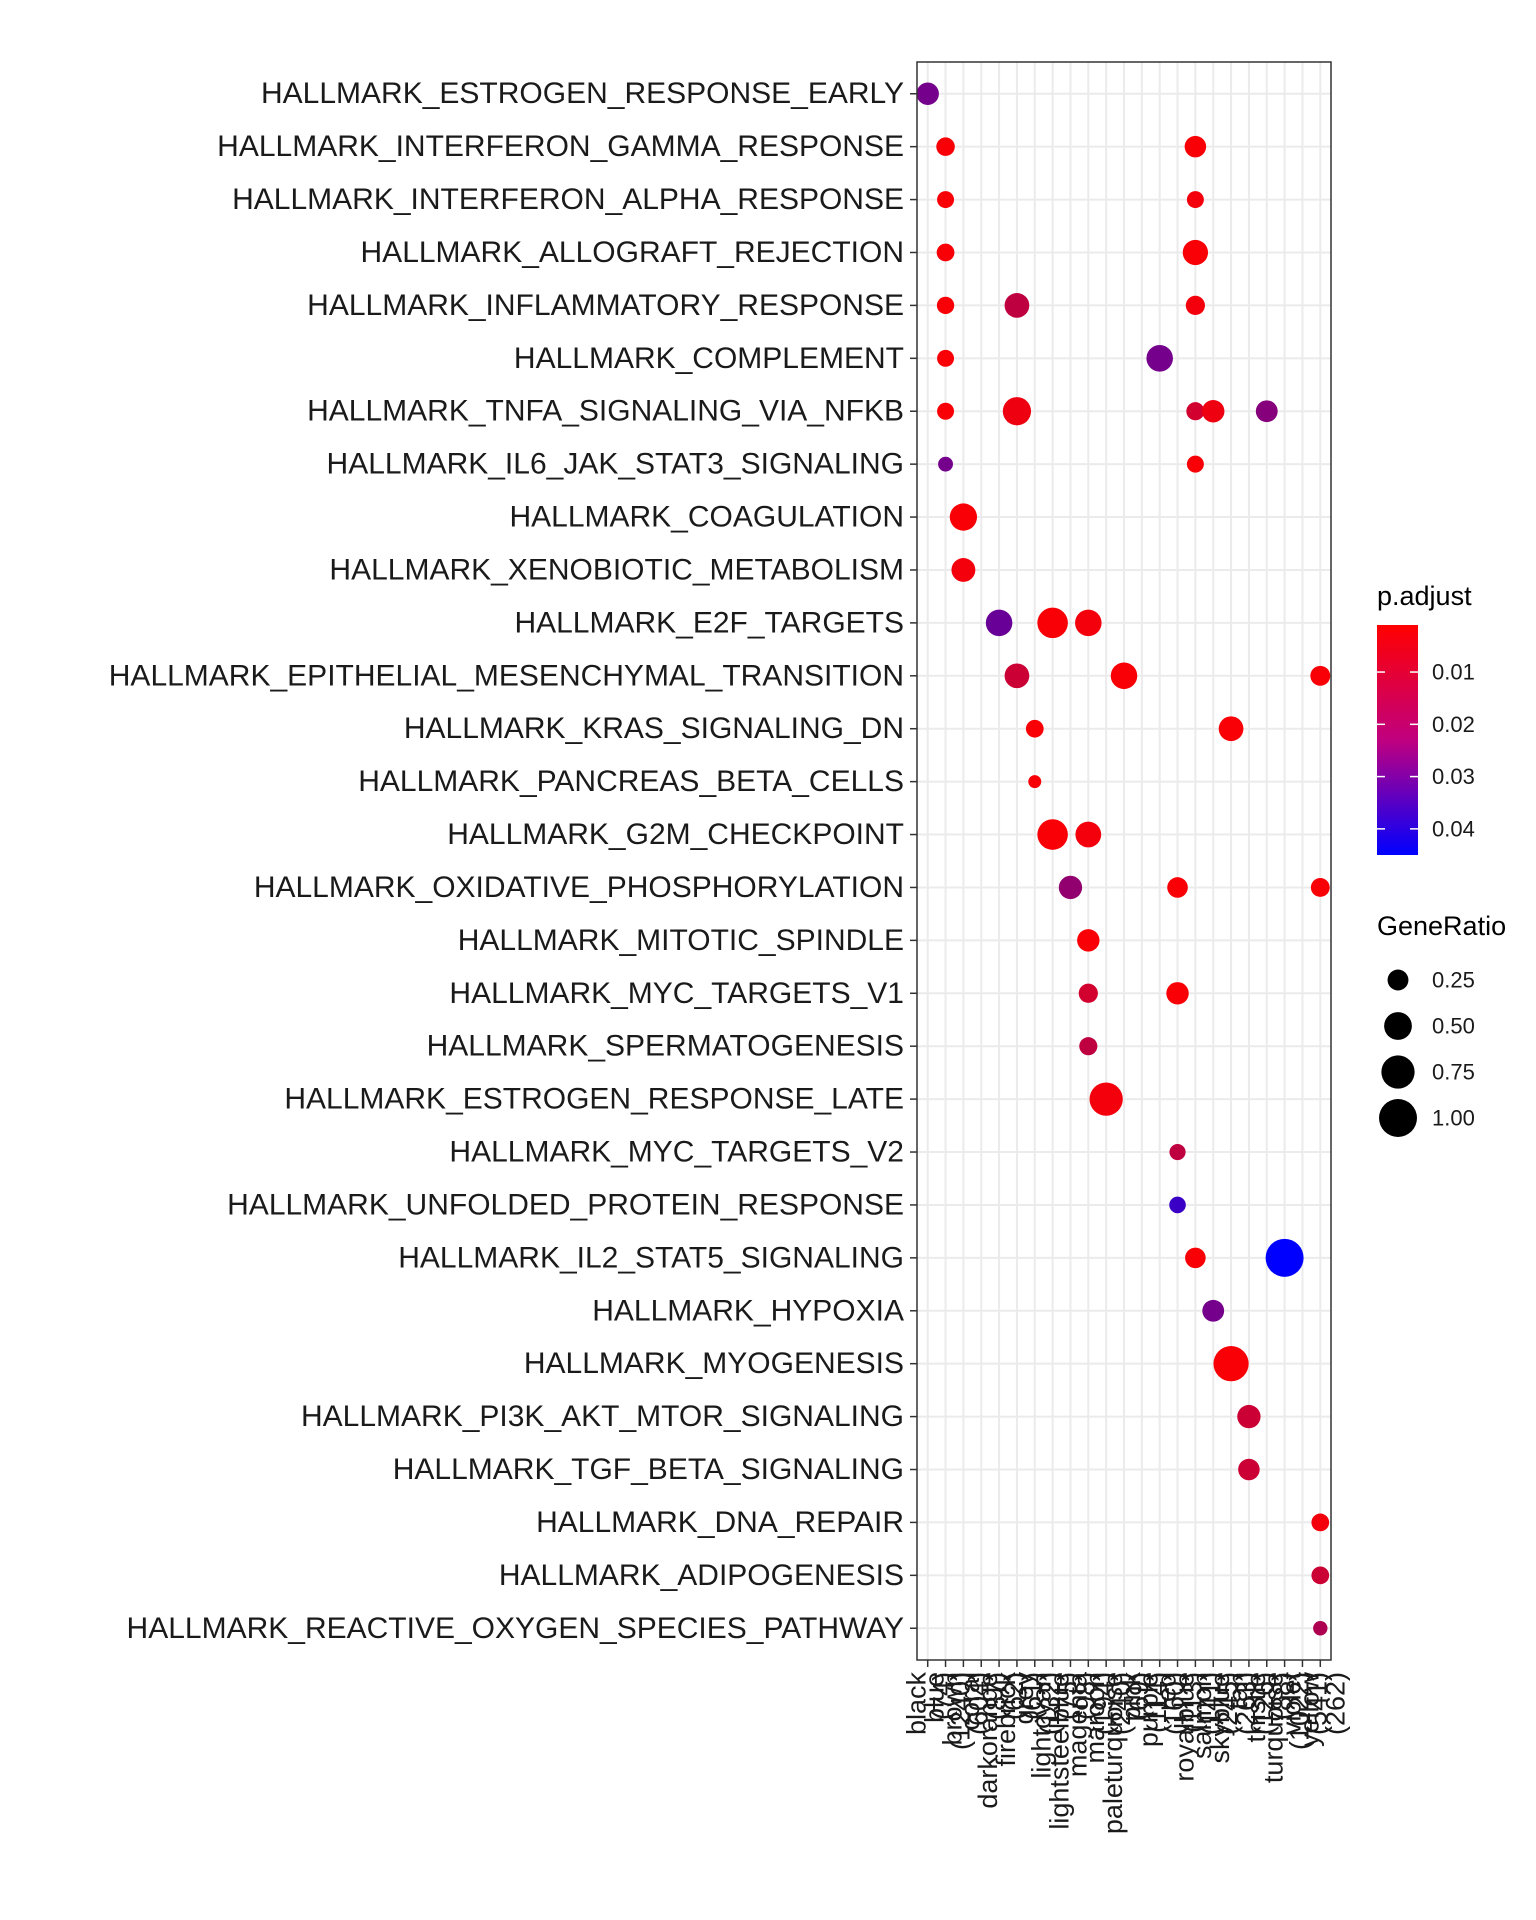  Describe the element at coordinates (1193, 1702) in the screenshot. I see `x-tick-label-line: (113)` at that location.